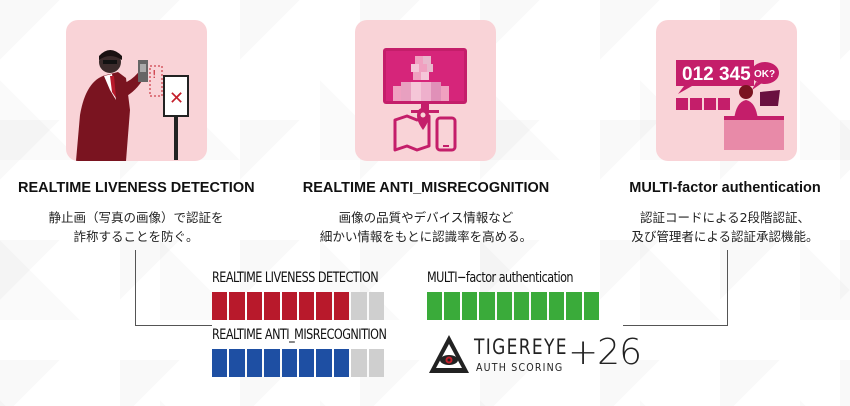  Describe the element at coordinates (764, 74) in the screenshot. I see `ok-text: OK?` at that location.